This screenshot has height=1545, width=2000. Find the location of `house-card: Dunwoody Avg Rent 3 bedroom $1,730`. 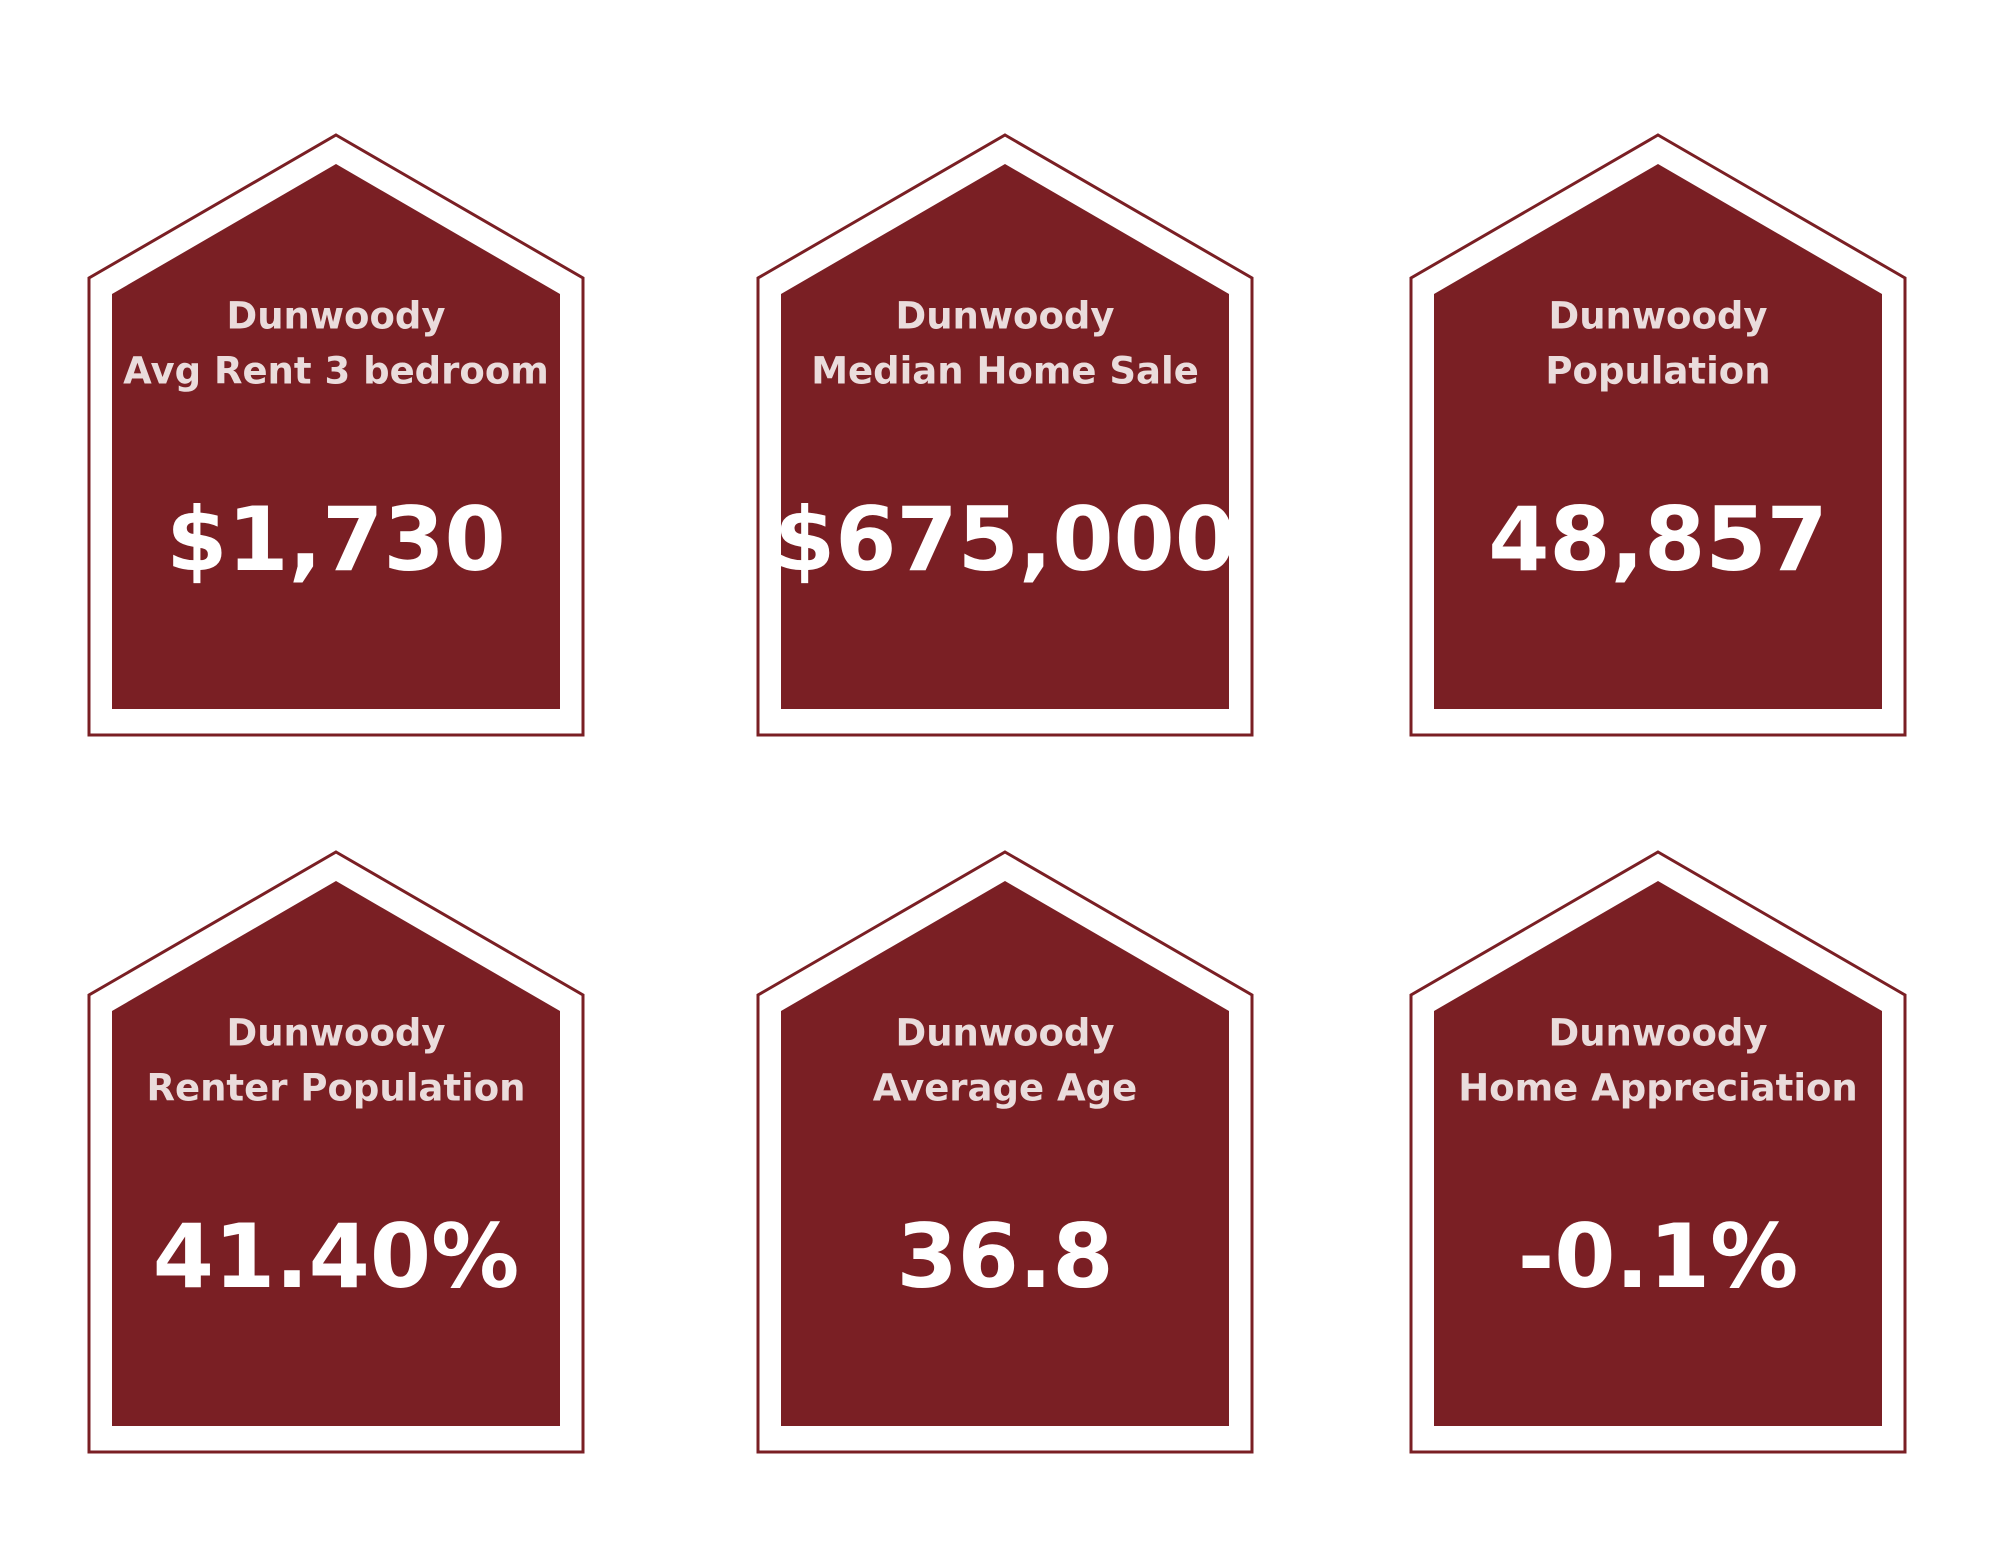

house-card: Dunwoody Avg Rent 3 bedroom $1,730 is located at coordinates (336, 435).